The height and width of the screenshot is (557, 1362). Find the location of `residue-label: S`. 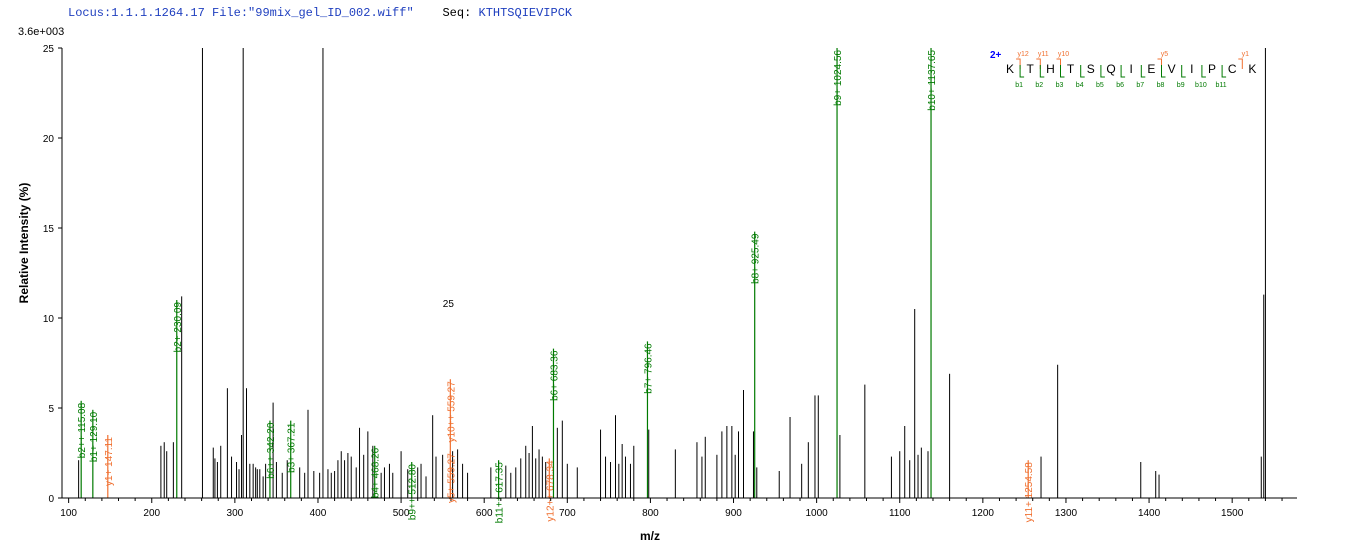

residue-label: S is located at coordinates (1091, 69).